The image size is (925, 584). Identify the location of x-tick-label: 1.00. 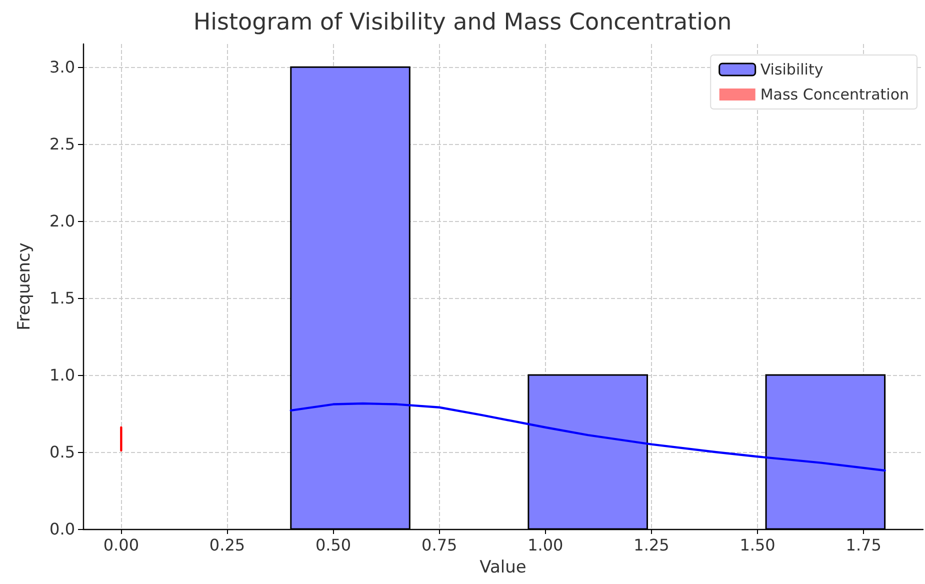
(546, 545).